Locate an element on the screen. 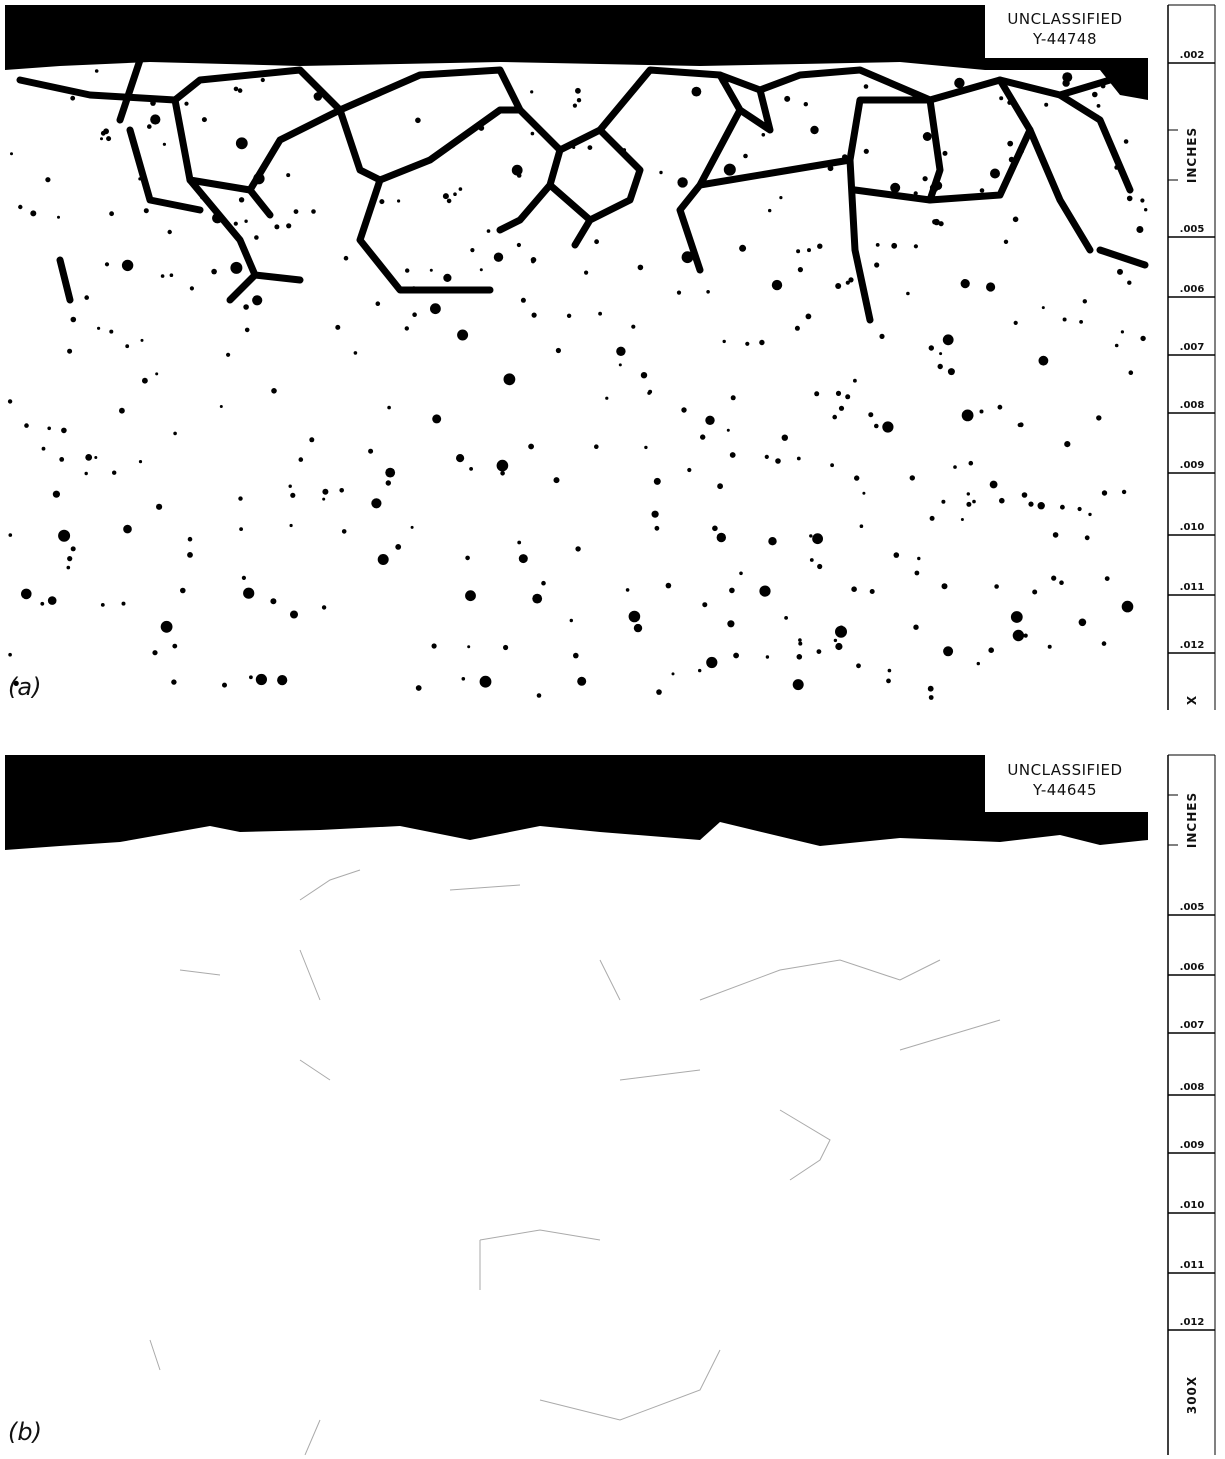 The height and width of the screenshot is (1459, 1225). panel-label: (b) is located at coordinates (25, 1432).